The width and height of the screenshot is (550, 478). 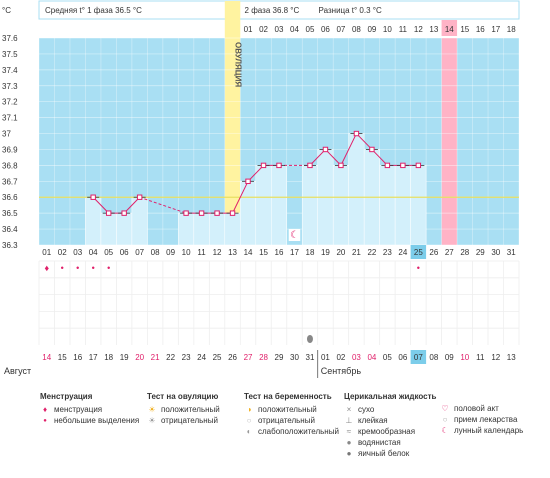 What do you see at coordinates (248, 357) in the screenshot?
I see `date-label: 27` at bounding box center [248, 357].